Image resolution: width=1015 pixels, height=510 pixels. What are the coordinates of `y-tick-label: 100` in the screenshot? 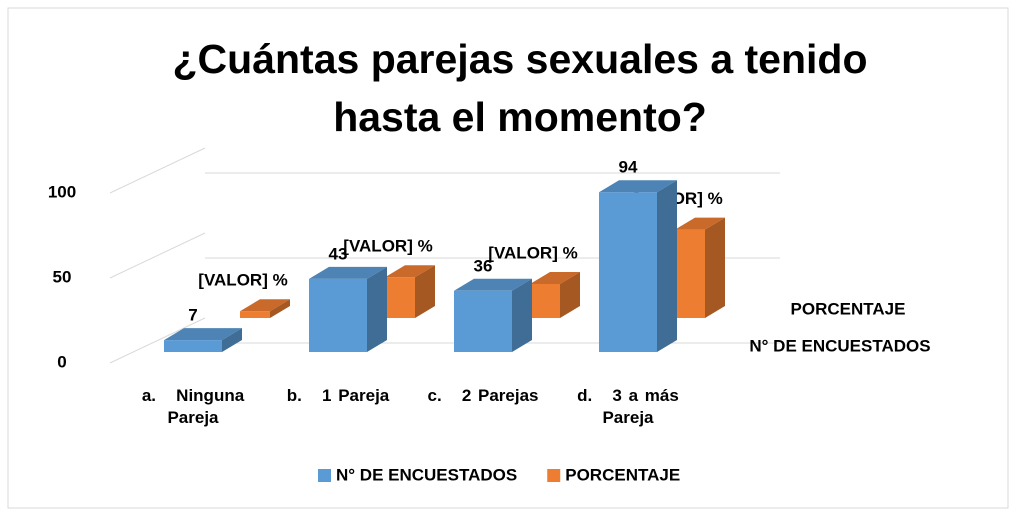 It's located at (62, 191).